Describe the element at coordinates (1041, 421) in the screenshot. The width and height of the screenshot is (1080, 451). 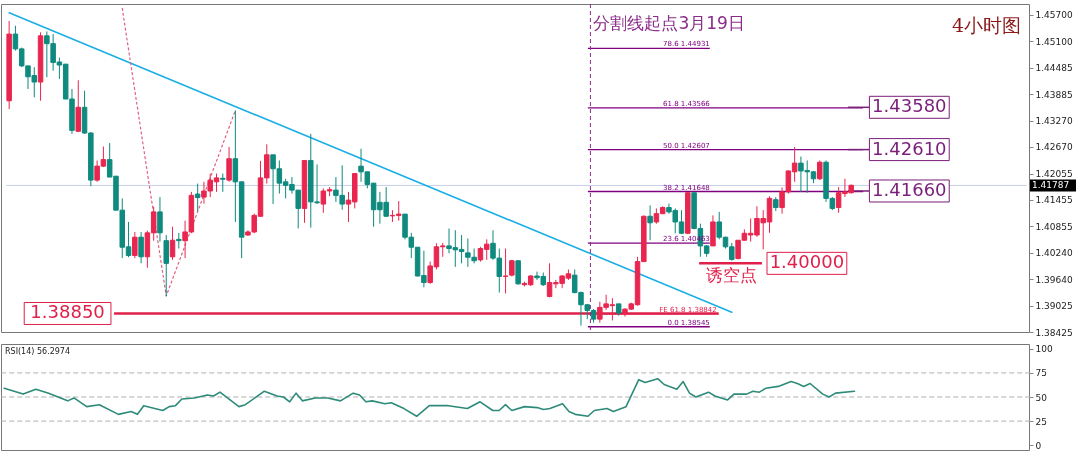
I see `y-tick-label: 25` at that location.